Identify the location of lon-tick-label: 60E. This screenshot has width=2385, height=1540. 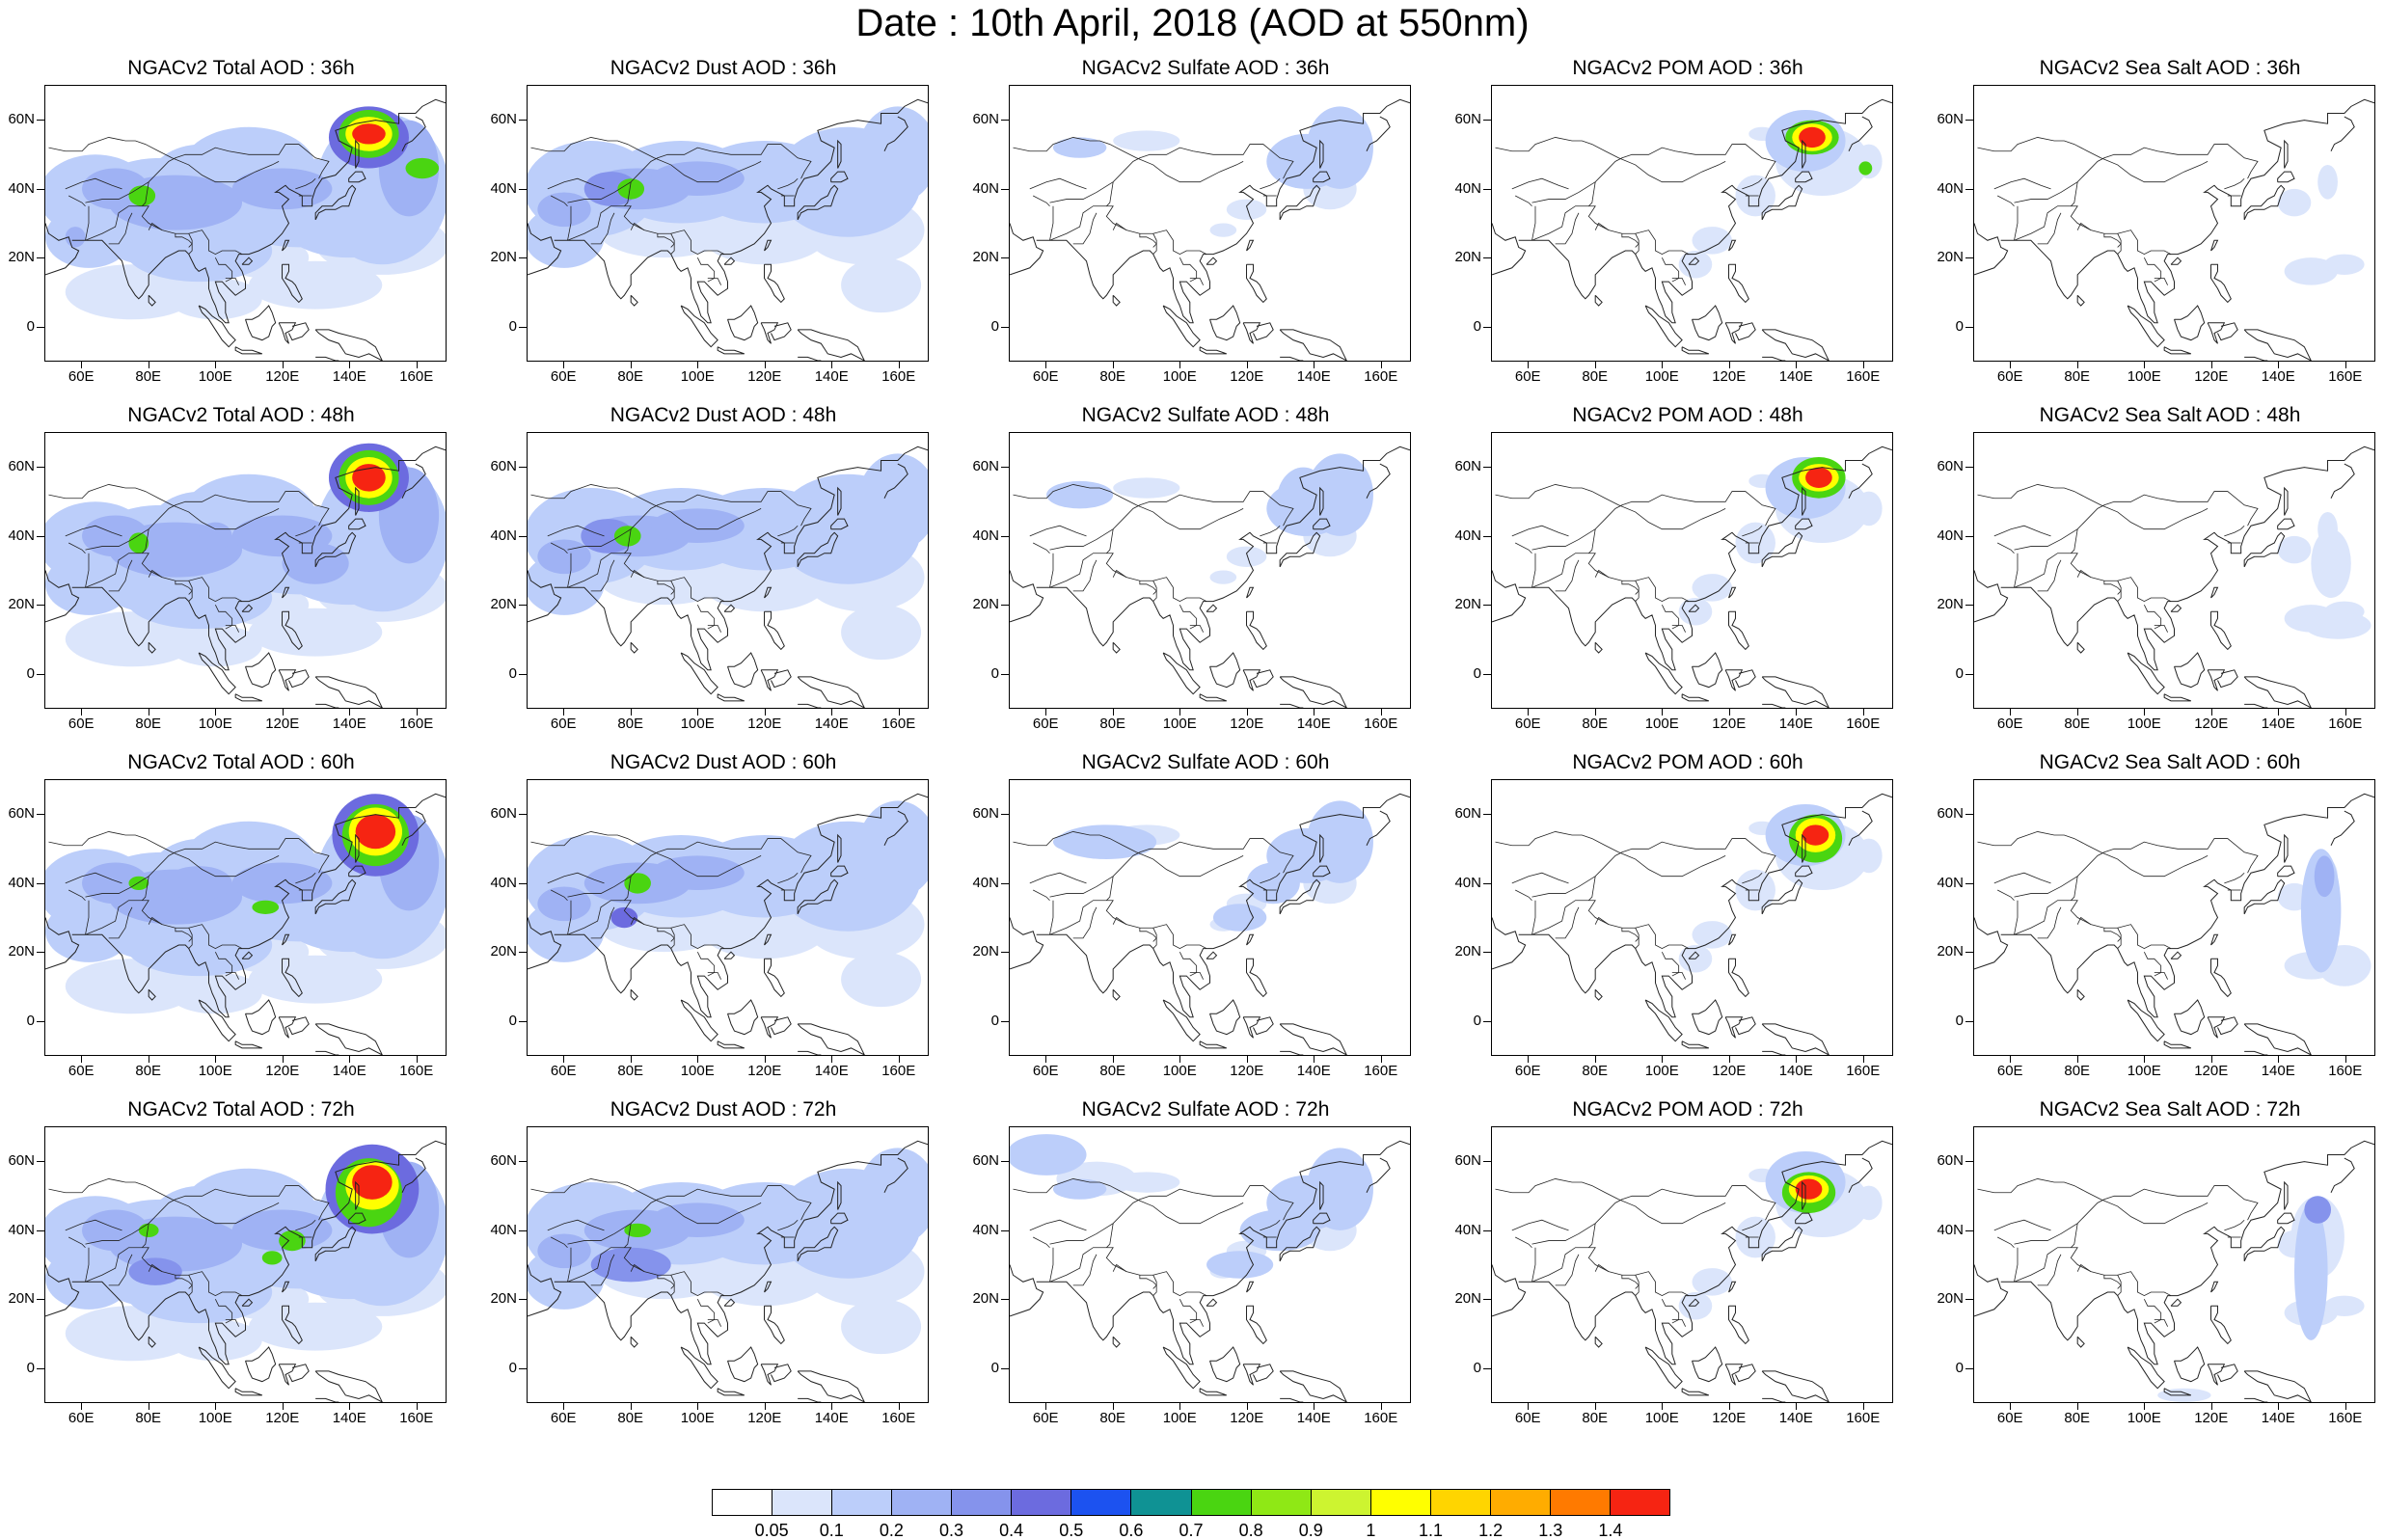
(82, 1071).